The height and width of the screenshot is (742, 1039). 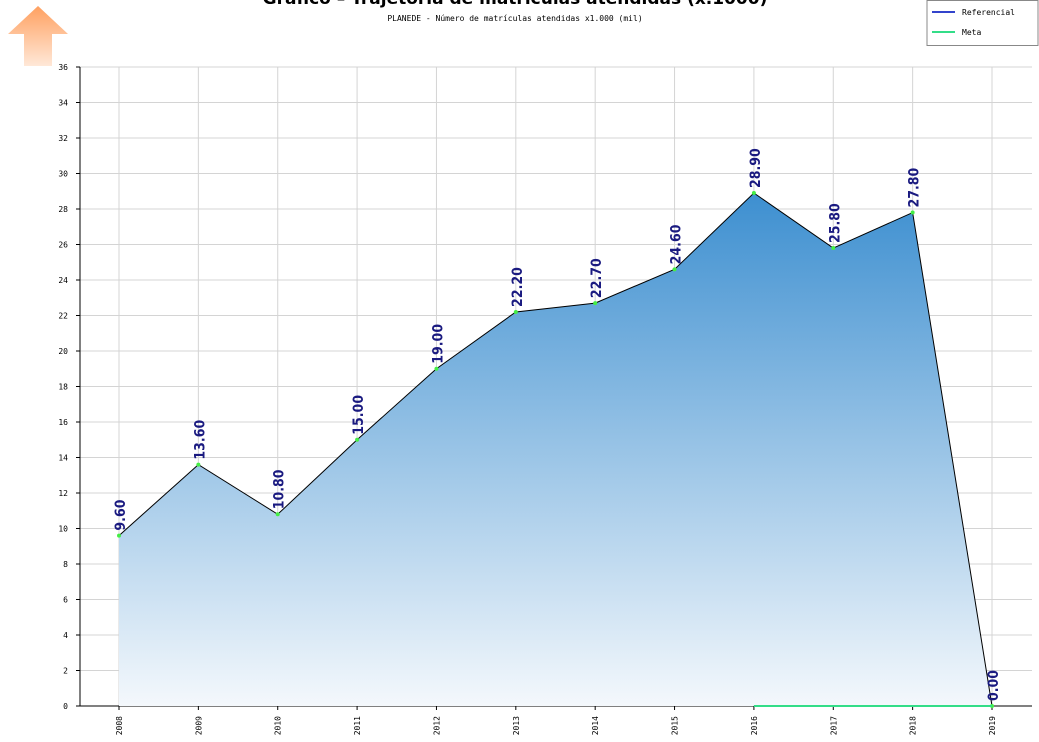 What do you see at coordinates (65, 706) in the screenshot?
I see `y-tick-label: 0` at bounding box center [65, 706].